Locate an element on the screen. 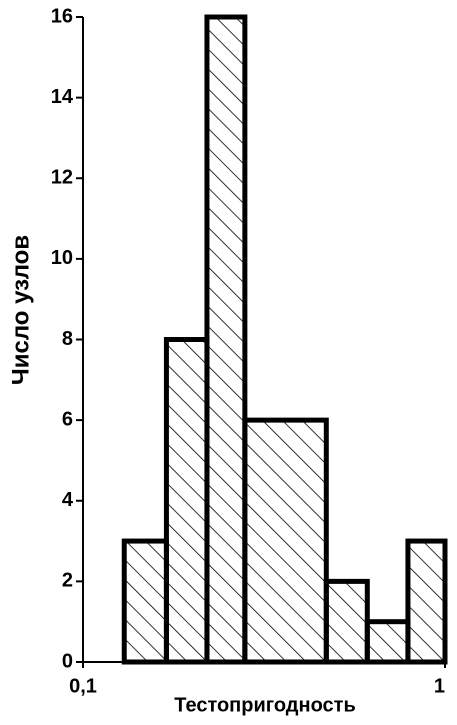 The height and width of the screenshot is (725, 457). y-tick-label: 8 is located at coordinates (67, 339).